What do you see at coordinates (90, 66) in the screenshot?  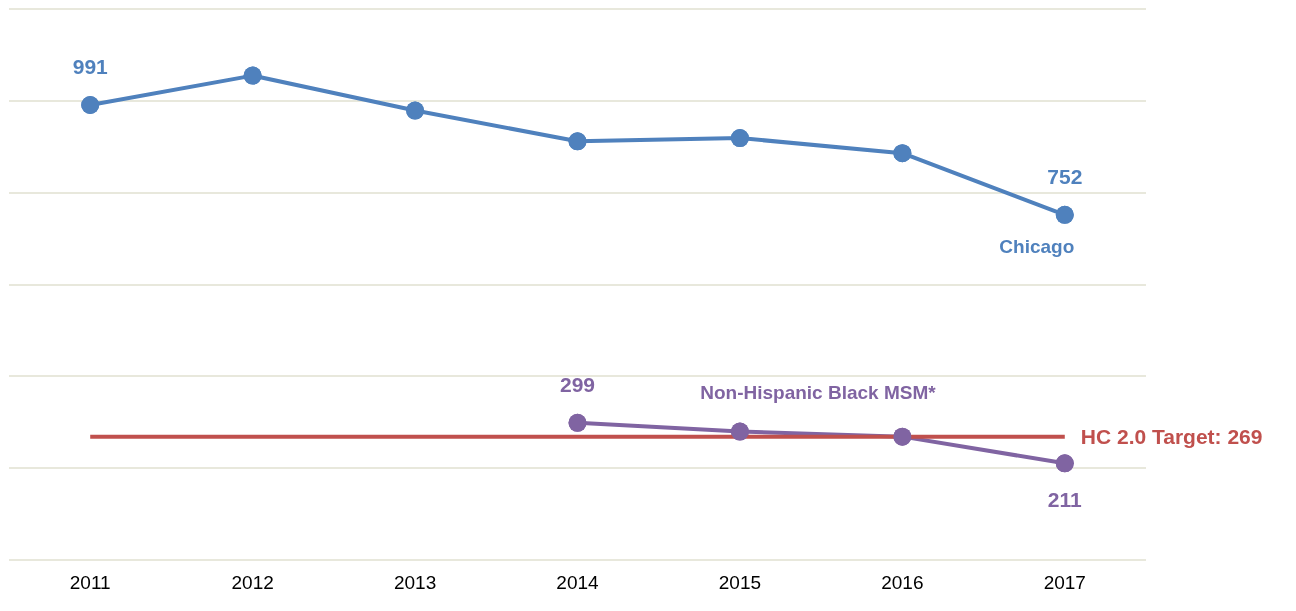 I see `data-label: 991` at bounding box center [90, 66].